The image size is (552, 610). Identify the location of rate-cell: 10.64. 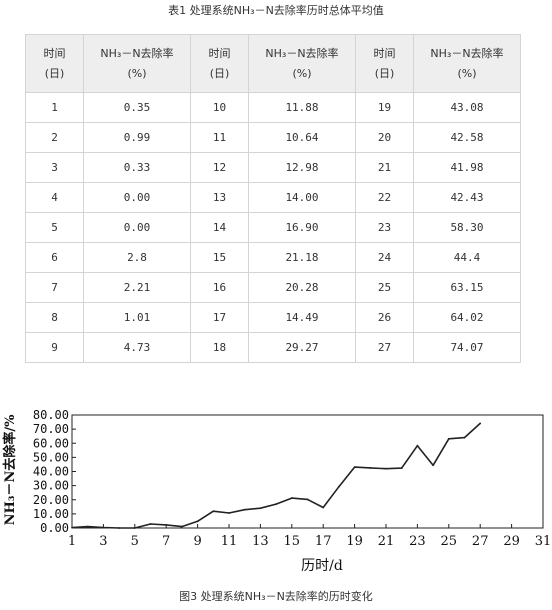
(302, 137).